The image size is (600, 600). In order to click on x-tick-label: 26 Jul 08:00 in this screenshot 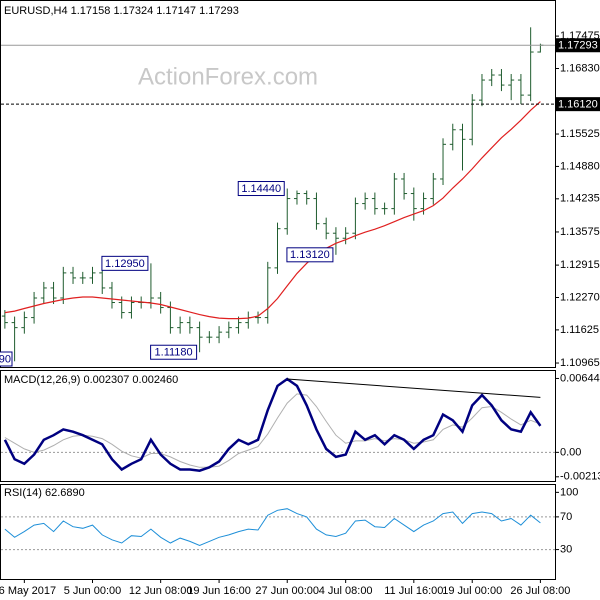, I will do `click(540, 591)`.